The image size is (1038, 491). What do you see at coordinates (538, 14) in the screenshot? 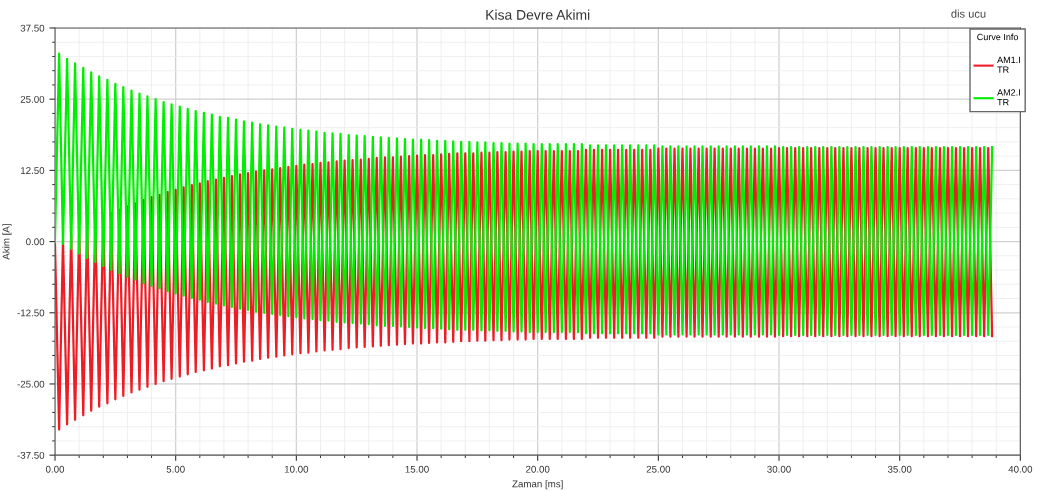
I see `chart-title: Kisa Devre Akimi` at bounding box center [538, 14].